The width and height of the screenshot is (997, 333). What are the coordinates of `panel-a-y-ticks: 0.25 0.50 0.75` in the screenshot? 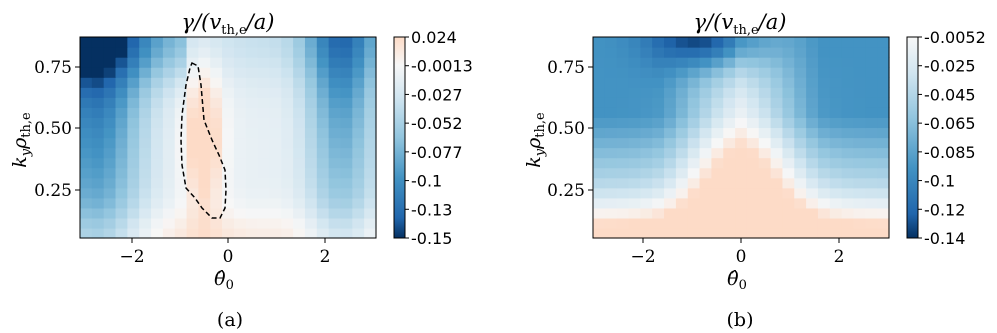 It's located at (57, 129).